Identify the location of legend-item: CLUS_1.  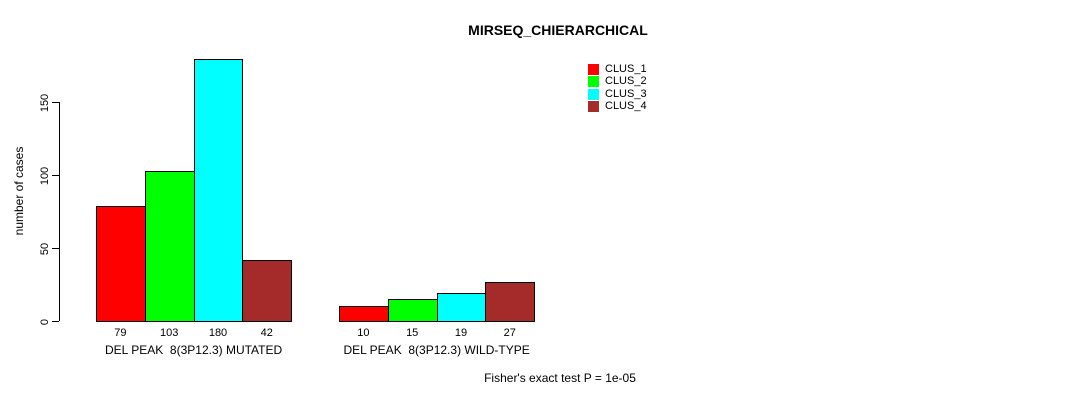
(617, 69).